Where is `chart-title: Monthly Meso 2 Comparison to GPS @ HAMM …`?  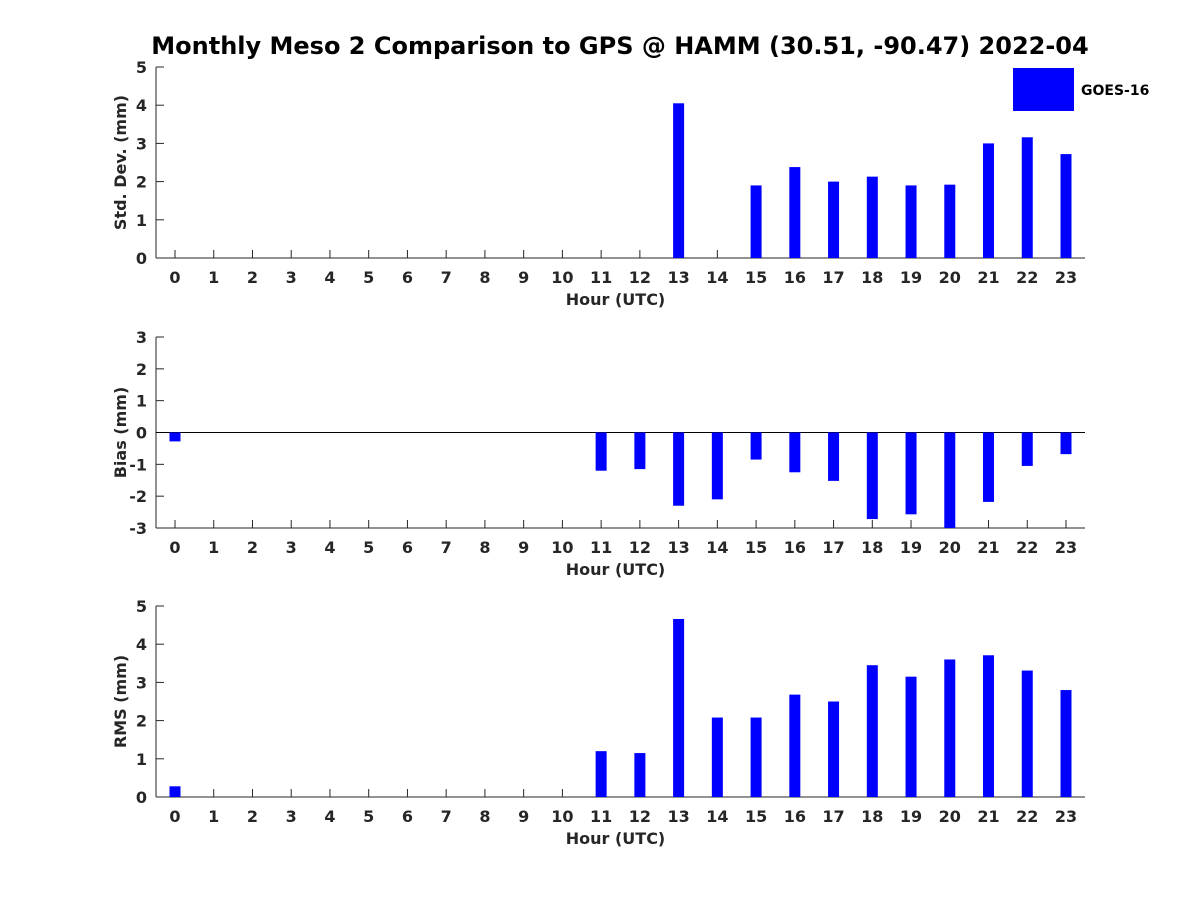
chart-title: Monthly Meso 2 Comparison to GPS @ HAMM … is located at coordinates (619, 46).